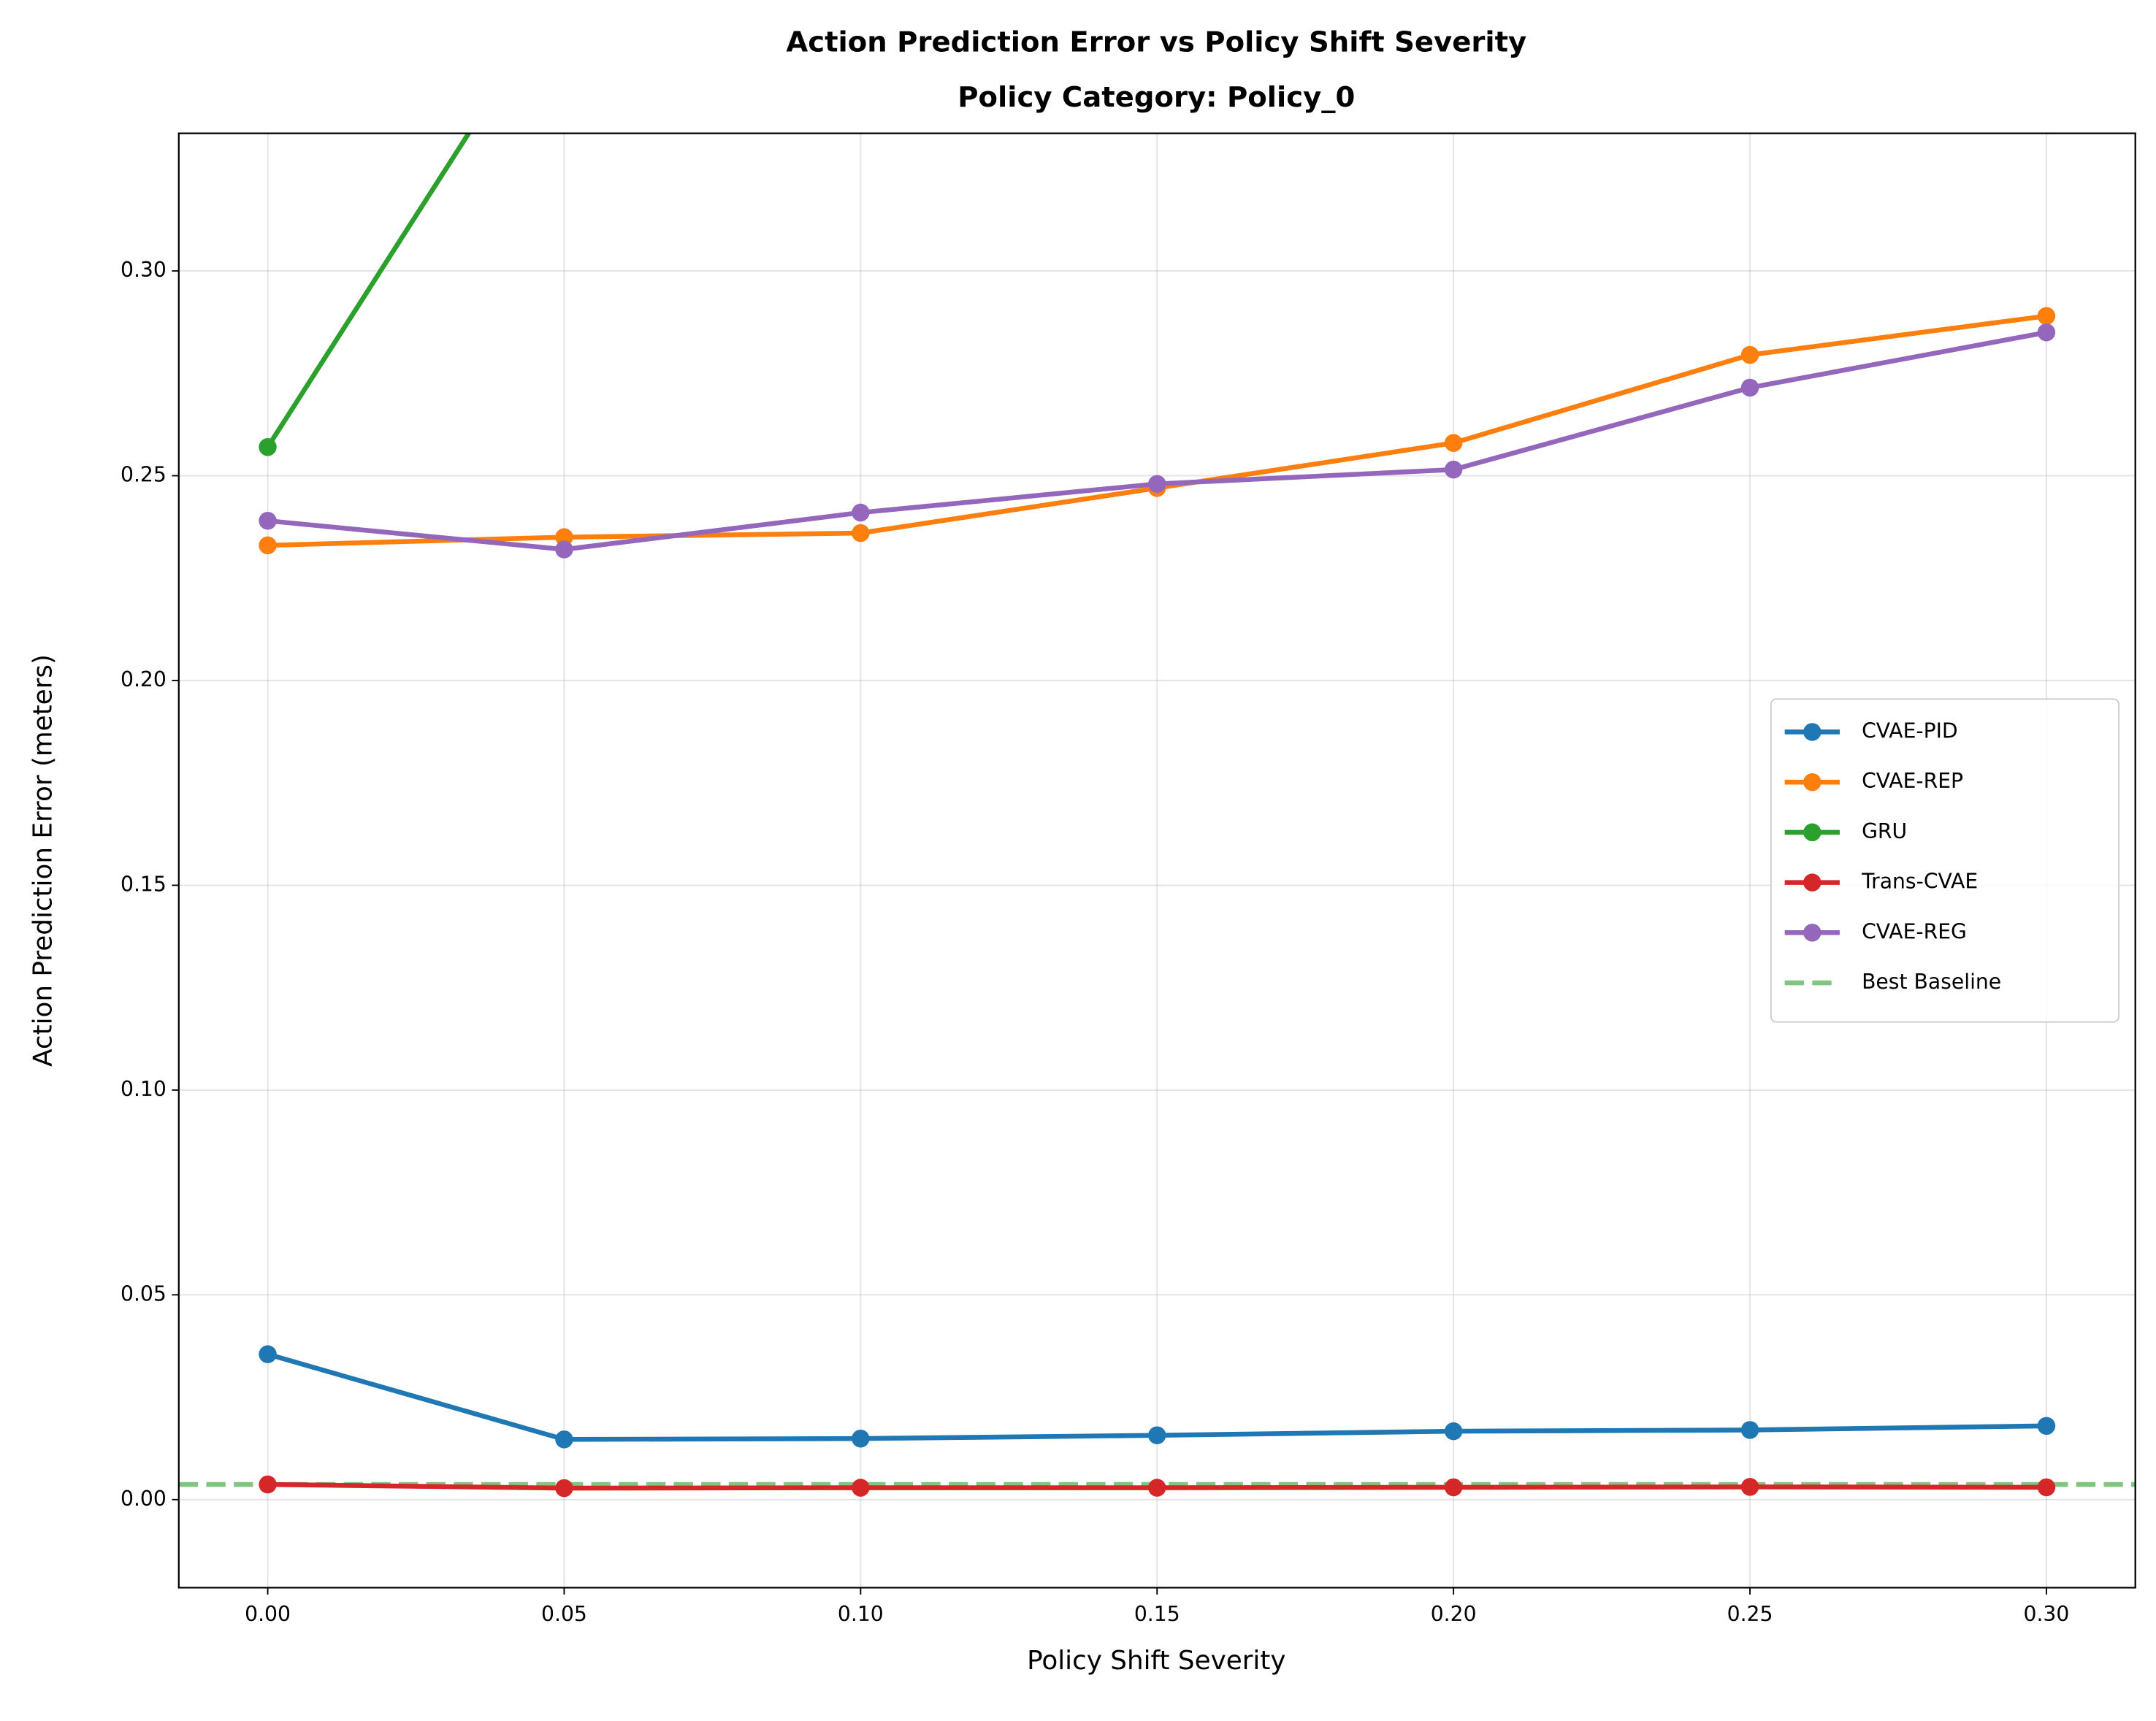  I want to click on x-tick-label: 0.10, so click(861, 1614).